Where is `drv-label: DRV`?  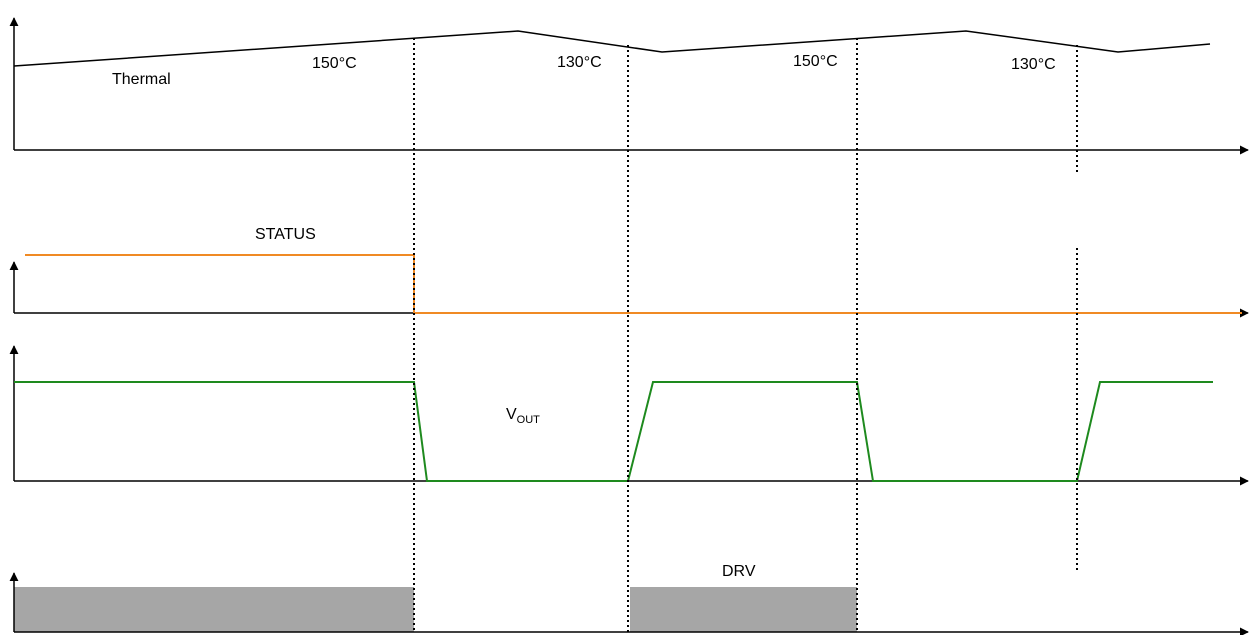
drv-label: DRV is located at coordinates (739, 571).